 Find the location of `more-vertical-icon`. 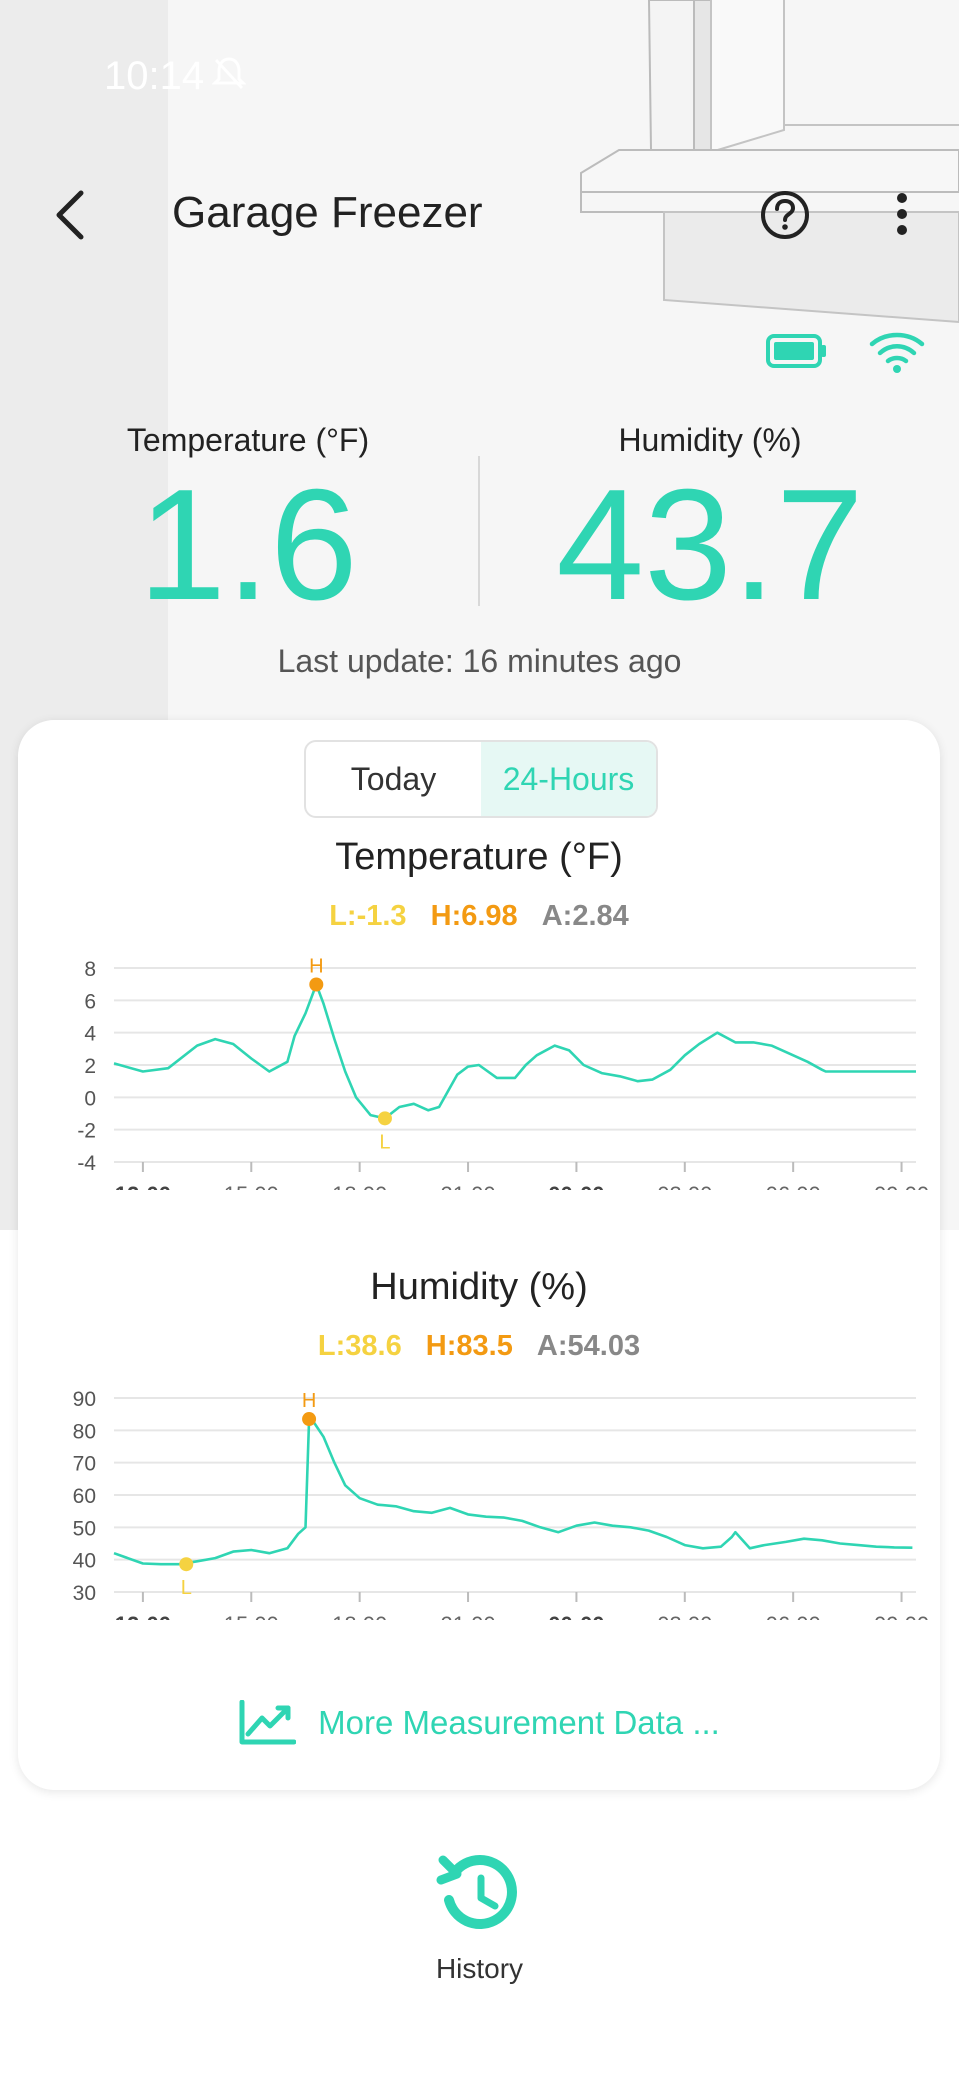

more-vertical-icon is located at coordinates (902, 214).